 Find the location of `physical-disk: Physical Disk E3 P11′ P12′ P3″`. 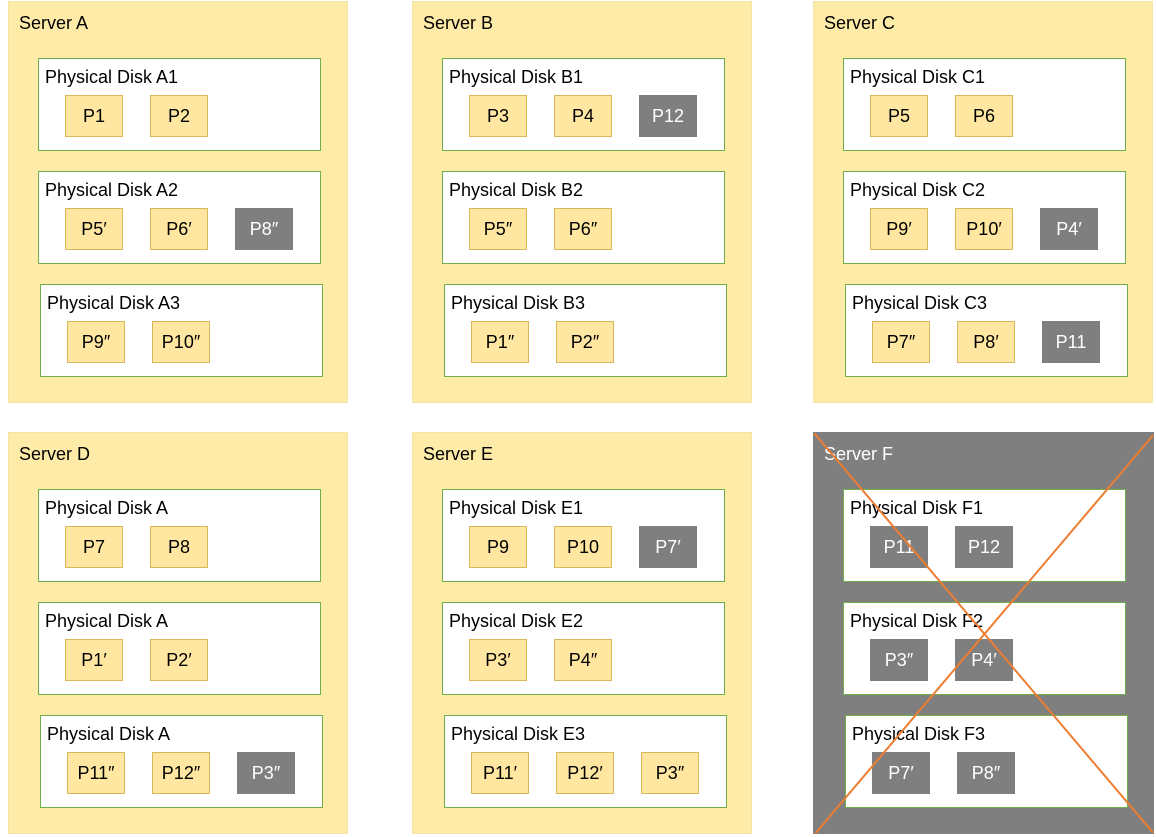

physical-disk: Physical Disk E3 P11′ P12′ P3″ is located at coordinates (585, 761).